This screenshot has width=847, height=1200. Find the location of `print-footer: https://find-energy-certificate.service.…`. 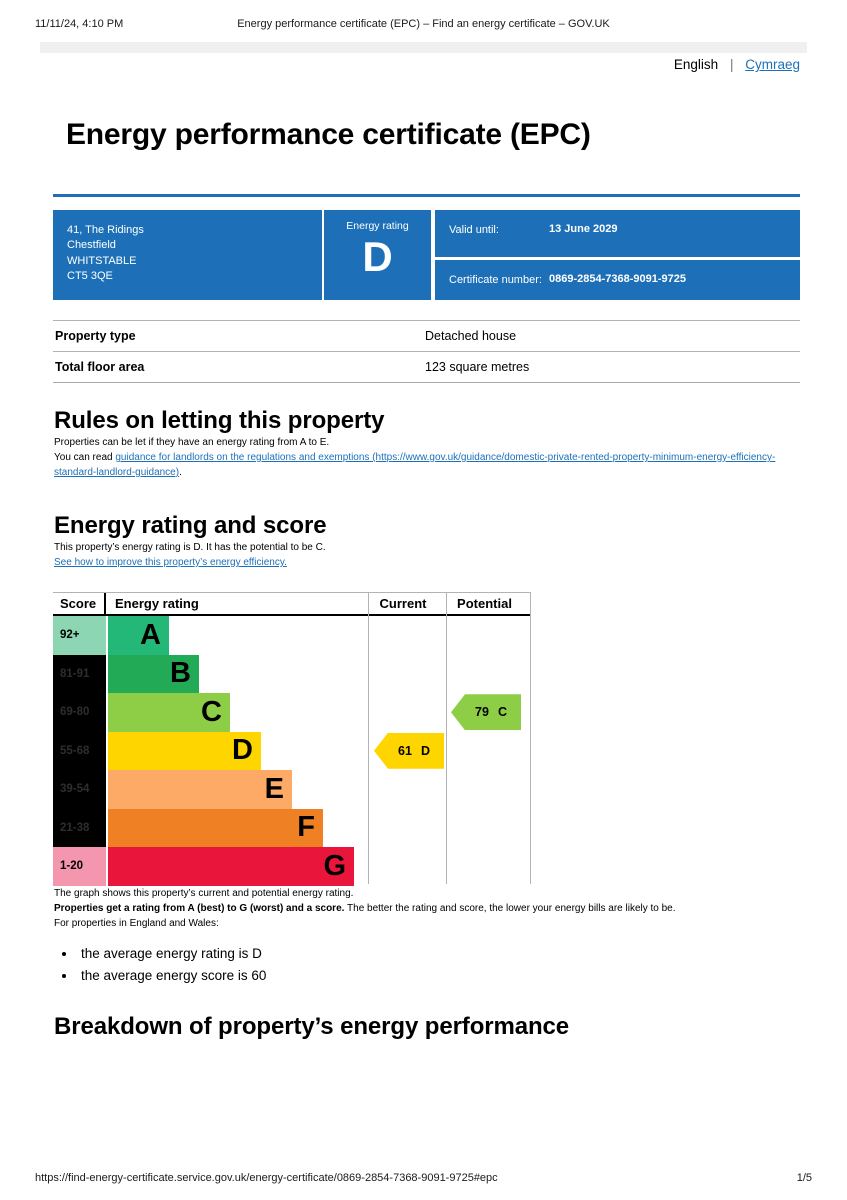

print-footer: https://find-energy-certificate.service.… is located at coordinates (423, 1178).